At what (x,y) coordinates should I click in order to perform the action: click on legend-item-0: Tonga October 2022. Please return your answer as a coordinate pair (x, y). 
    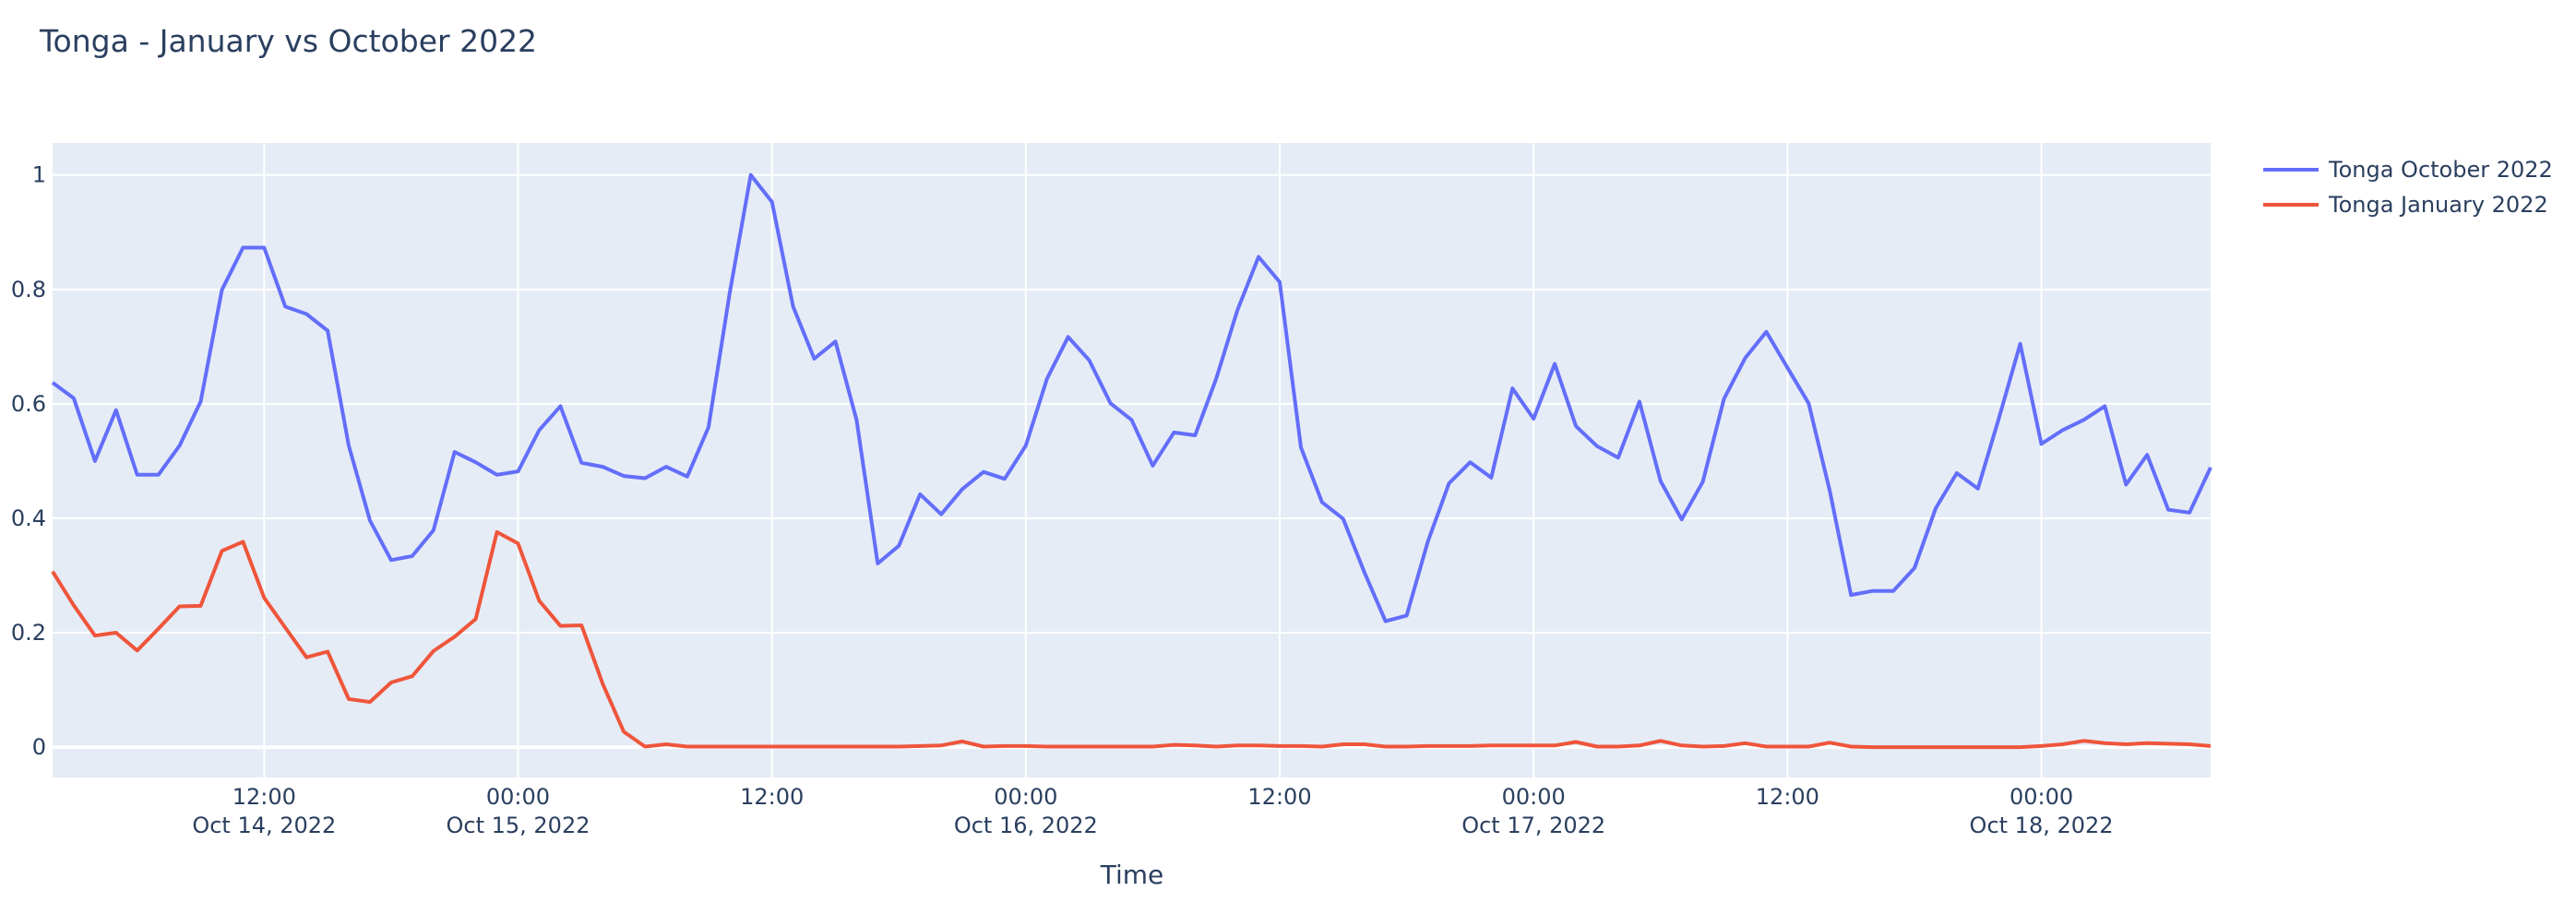
    Looking at the image, I should click on (2408, 170).